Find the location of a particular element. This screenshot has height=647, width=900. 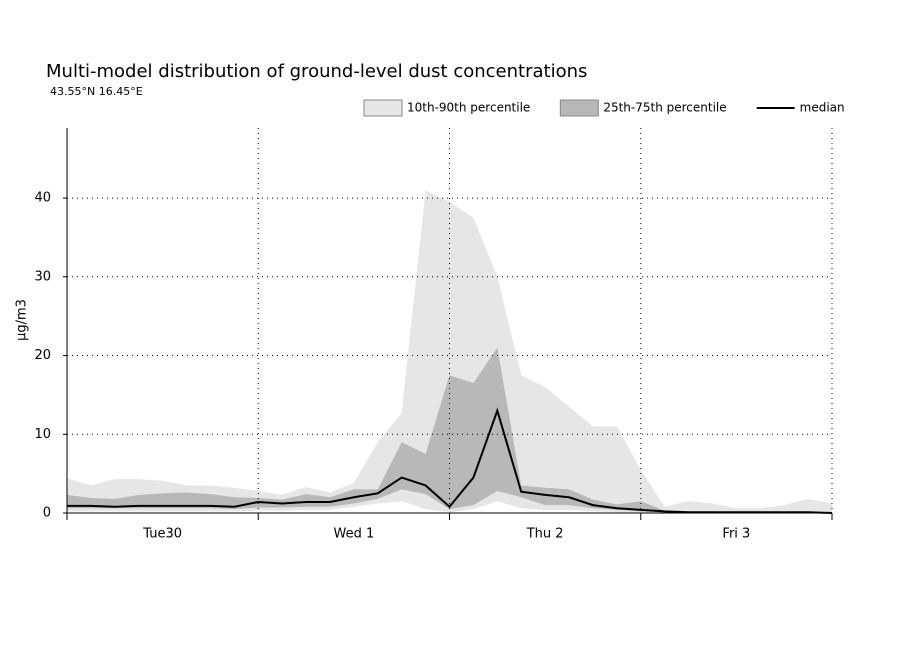

legend-label: 10th-90th percentile is located at coordinates (468, 108).